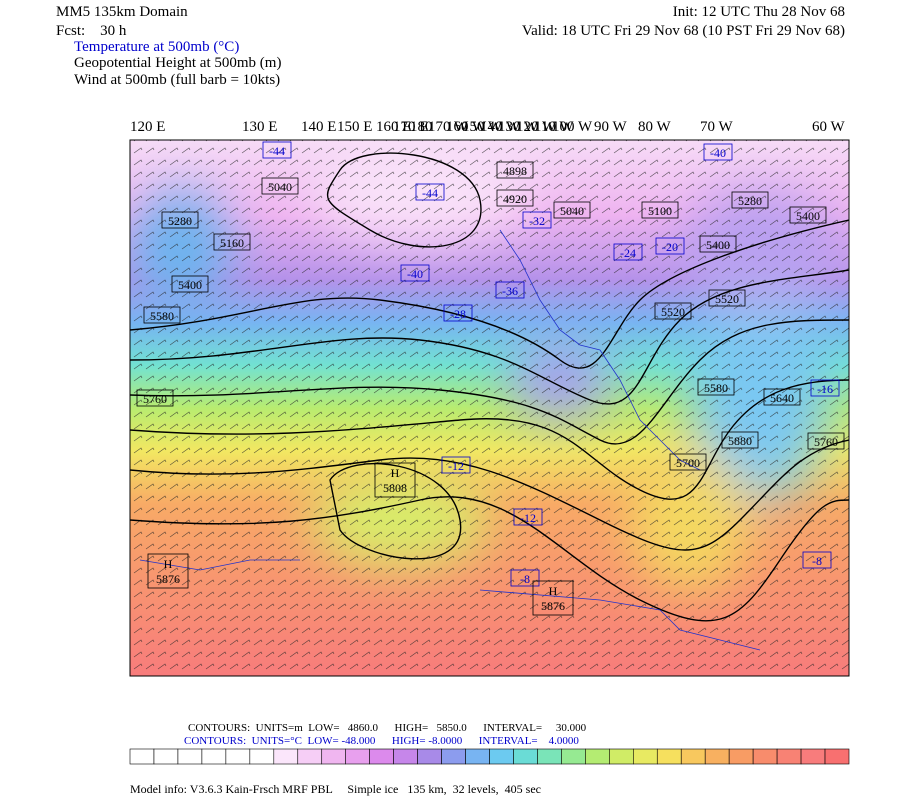 The height and width of the screenshot is (800, 900). What do you see at coordinates (421, 127) in the screenshot?
I see `longitude-label: 180` at bounding box center [421, 127].